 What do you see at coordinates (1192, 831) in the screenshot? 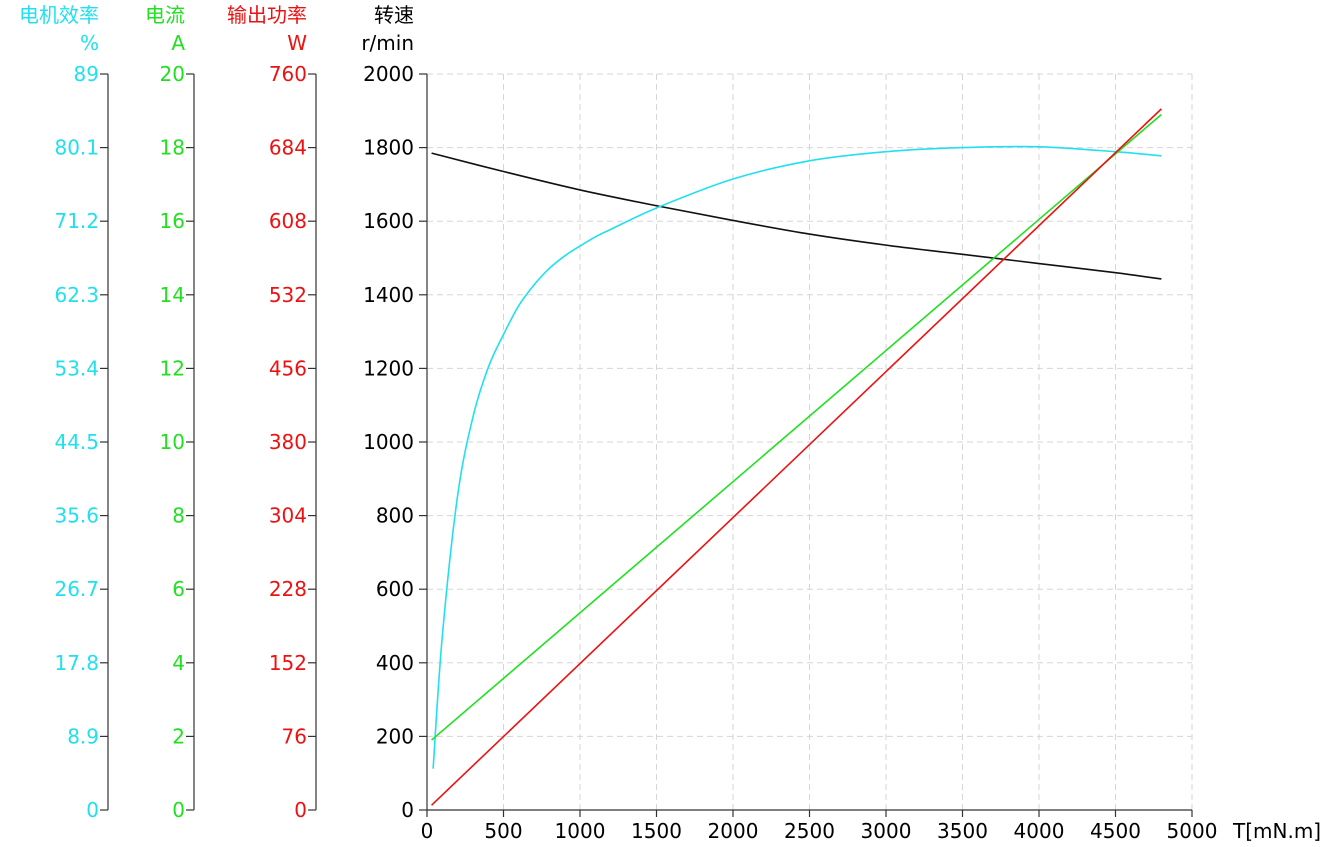
I see `x-tick-label: 5000` at bounding box center [1192, 831].